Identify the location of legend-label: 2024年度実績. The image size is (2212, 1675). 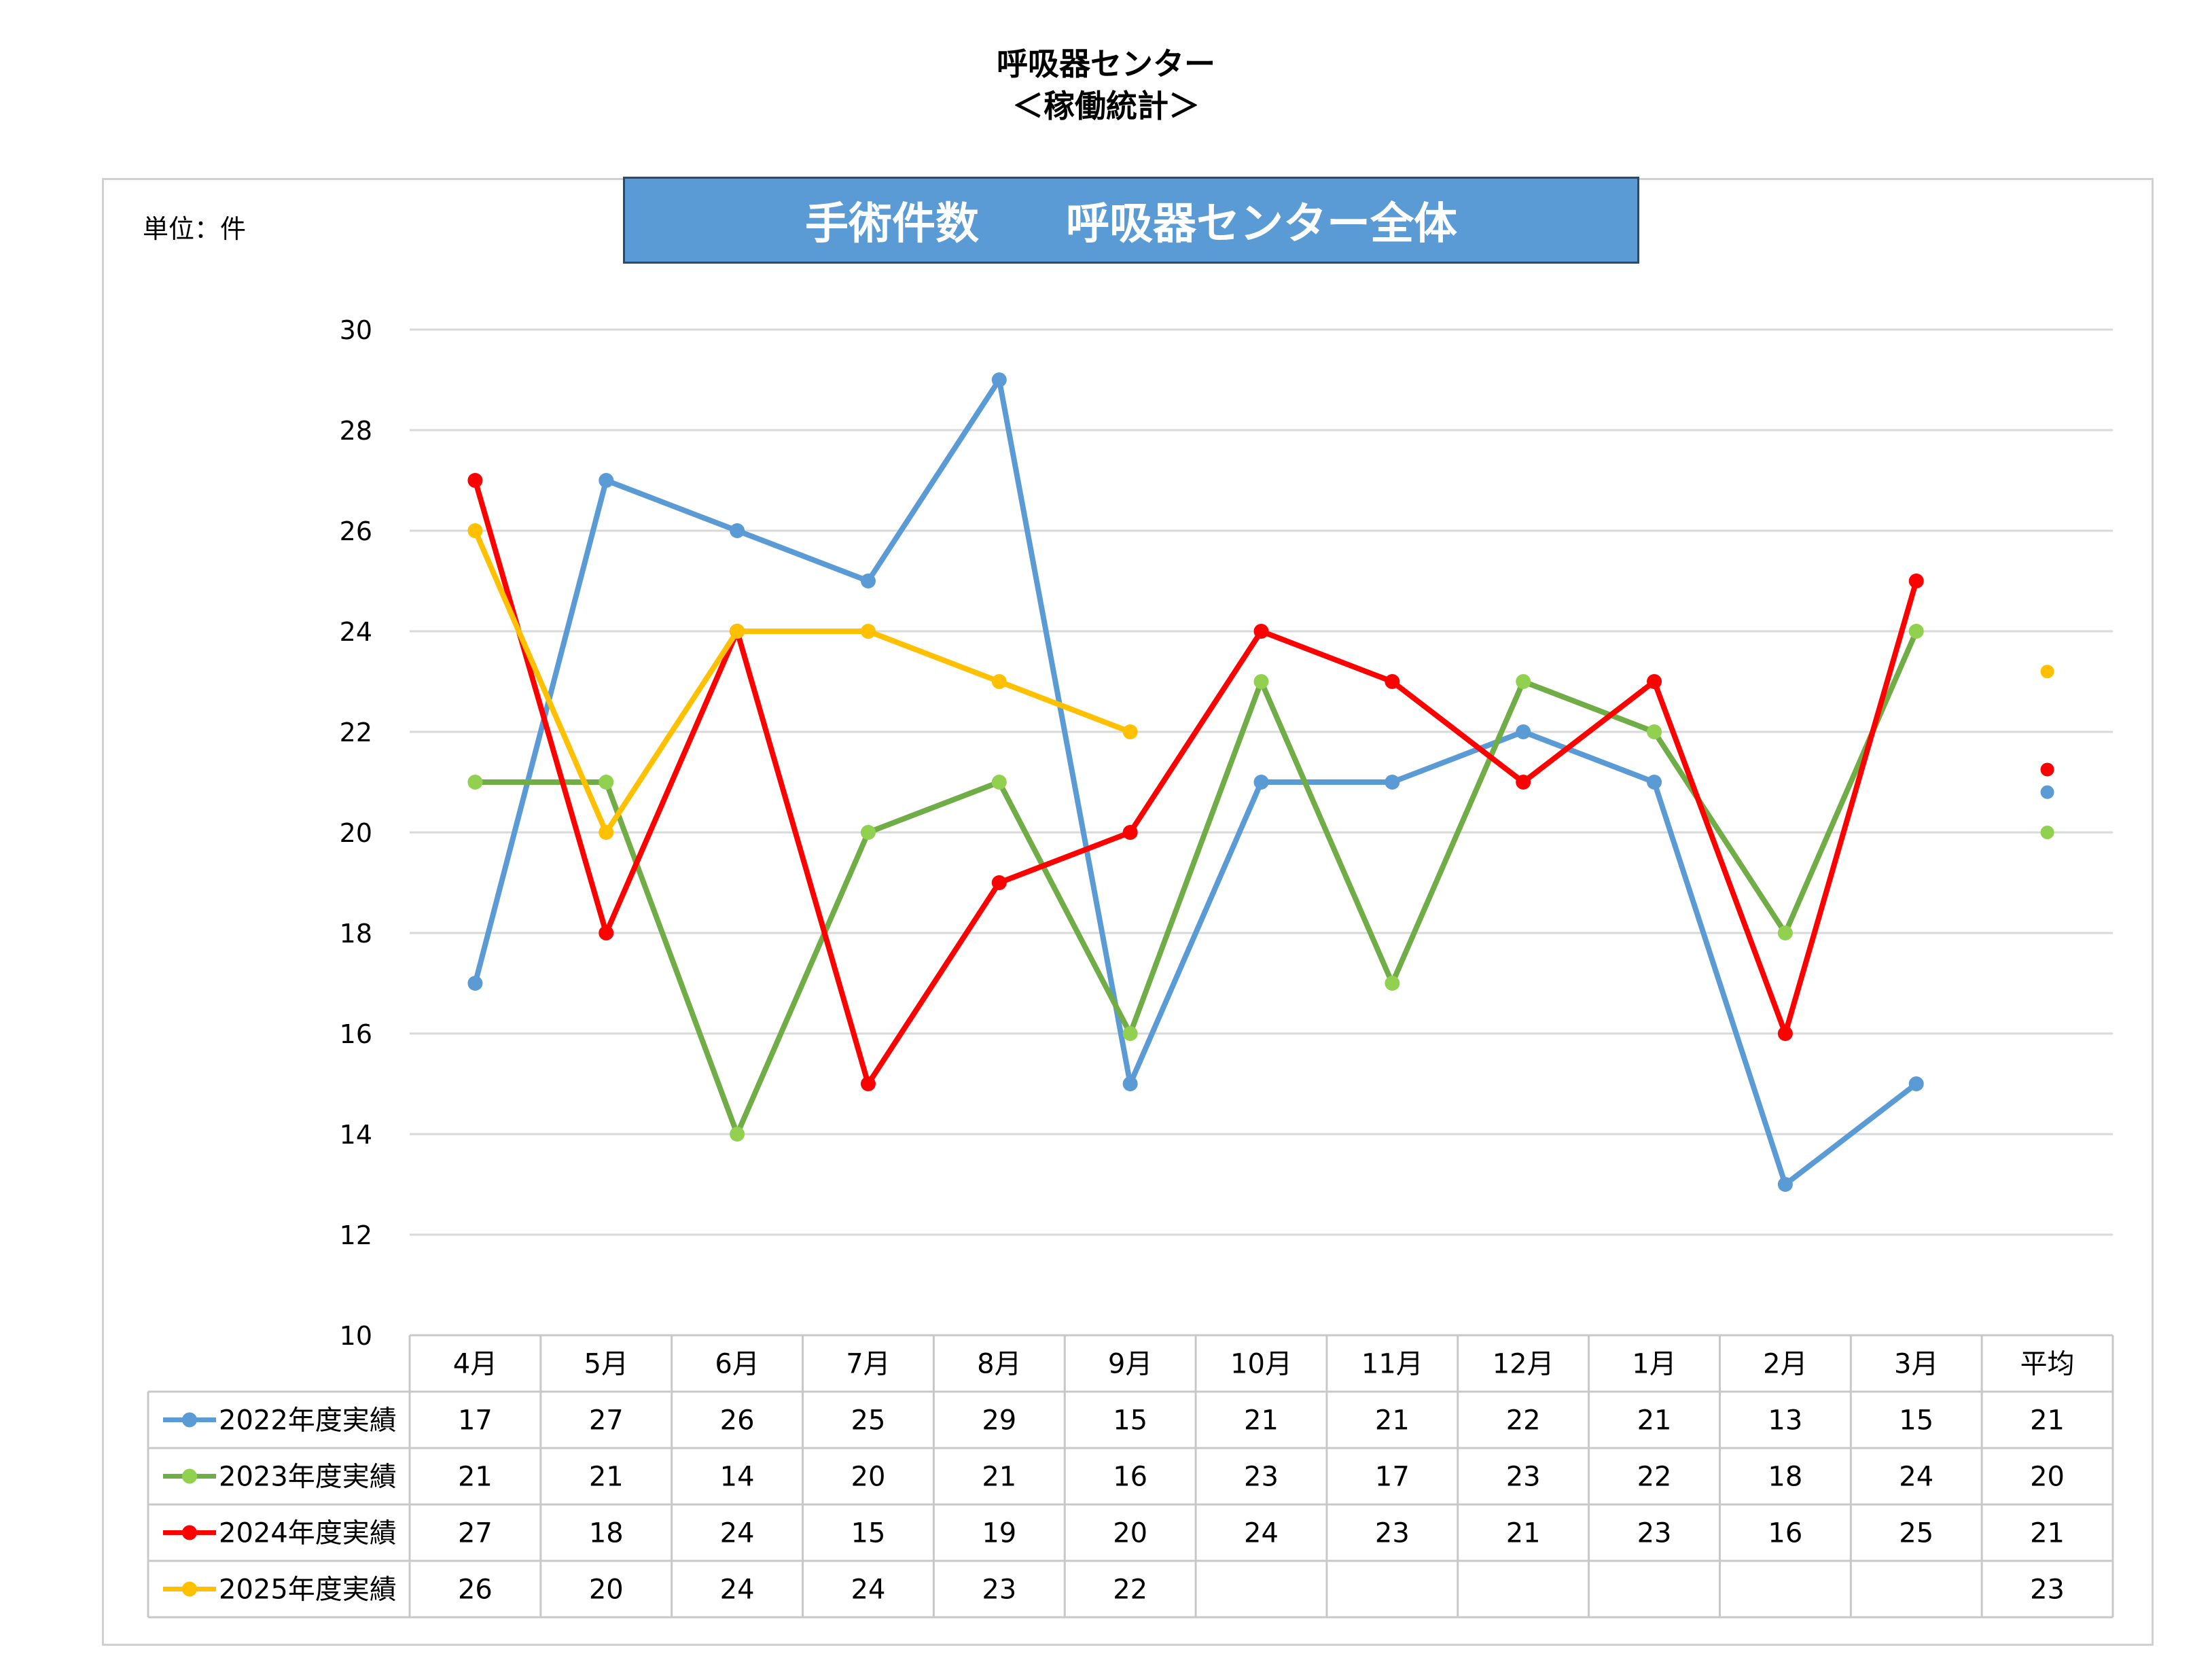
(308, 1533).